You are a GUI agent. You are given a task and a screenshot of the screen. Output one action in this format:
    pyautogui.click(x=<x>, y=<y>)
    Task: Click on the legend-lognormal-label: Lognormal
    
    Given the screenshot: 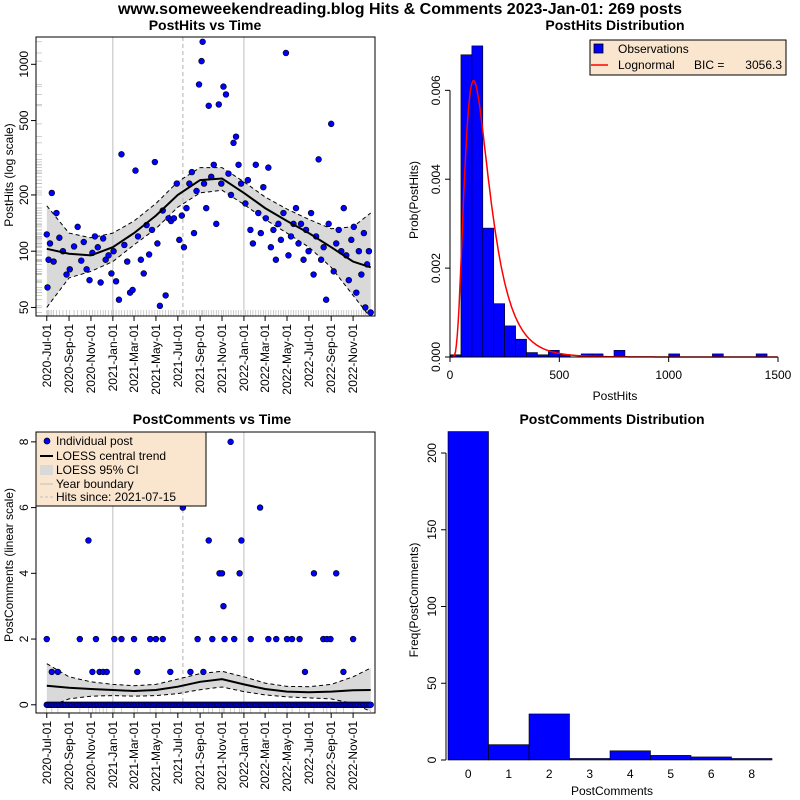 What is the action you would take?
    pyautogui.click(x=646, y=65)
    